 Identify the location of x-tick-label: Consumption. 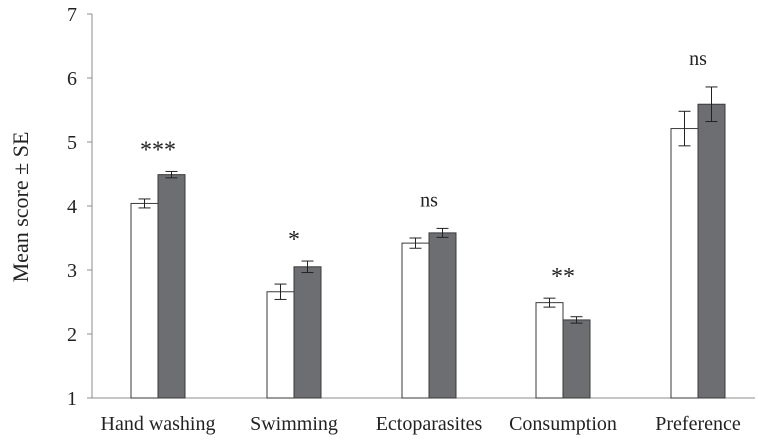
(563, 424).